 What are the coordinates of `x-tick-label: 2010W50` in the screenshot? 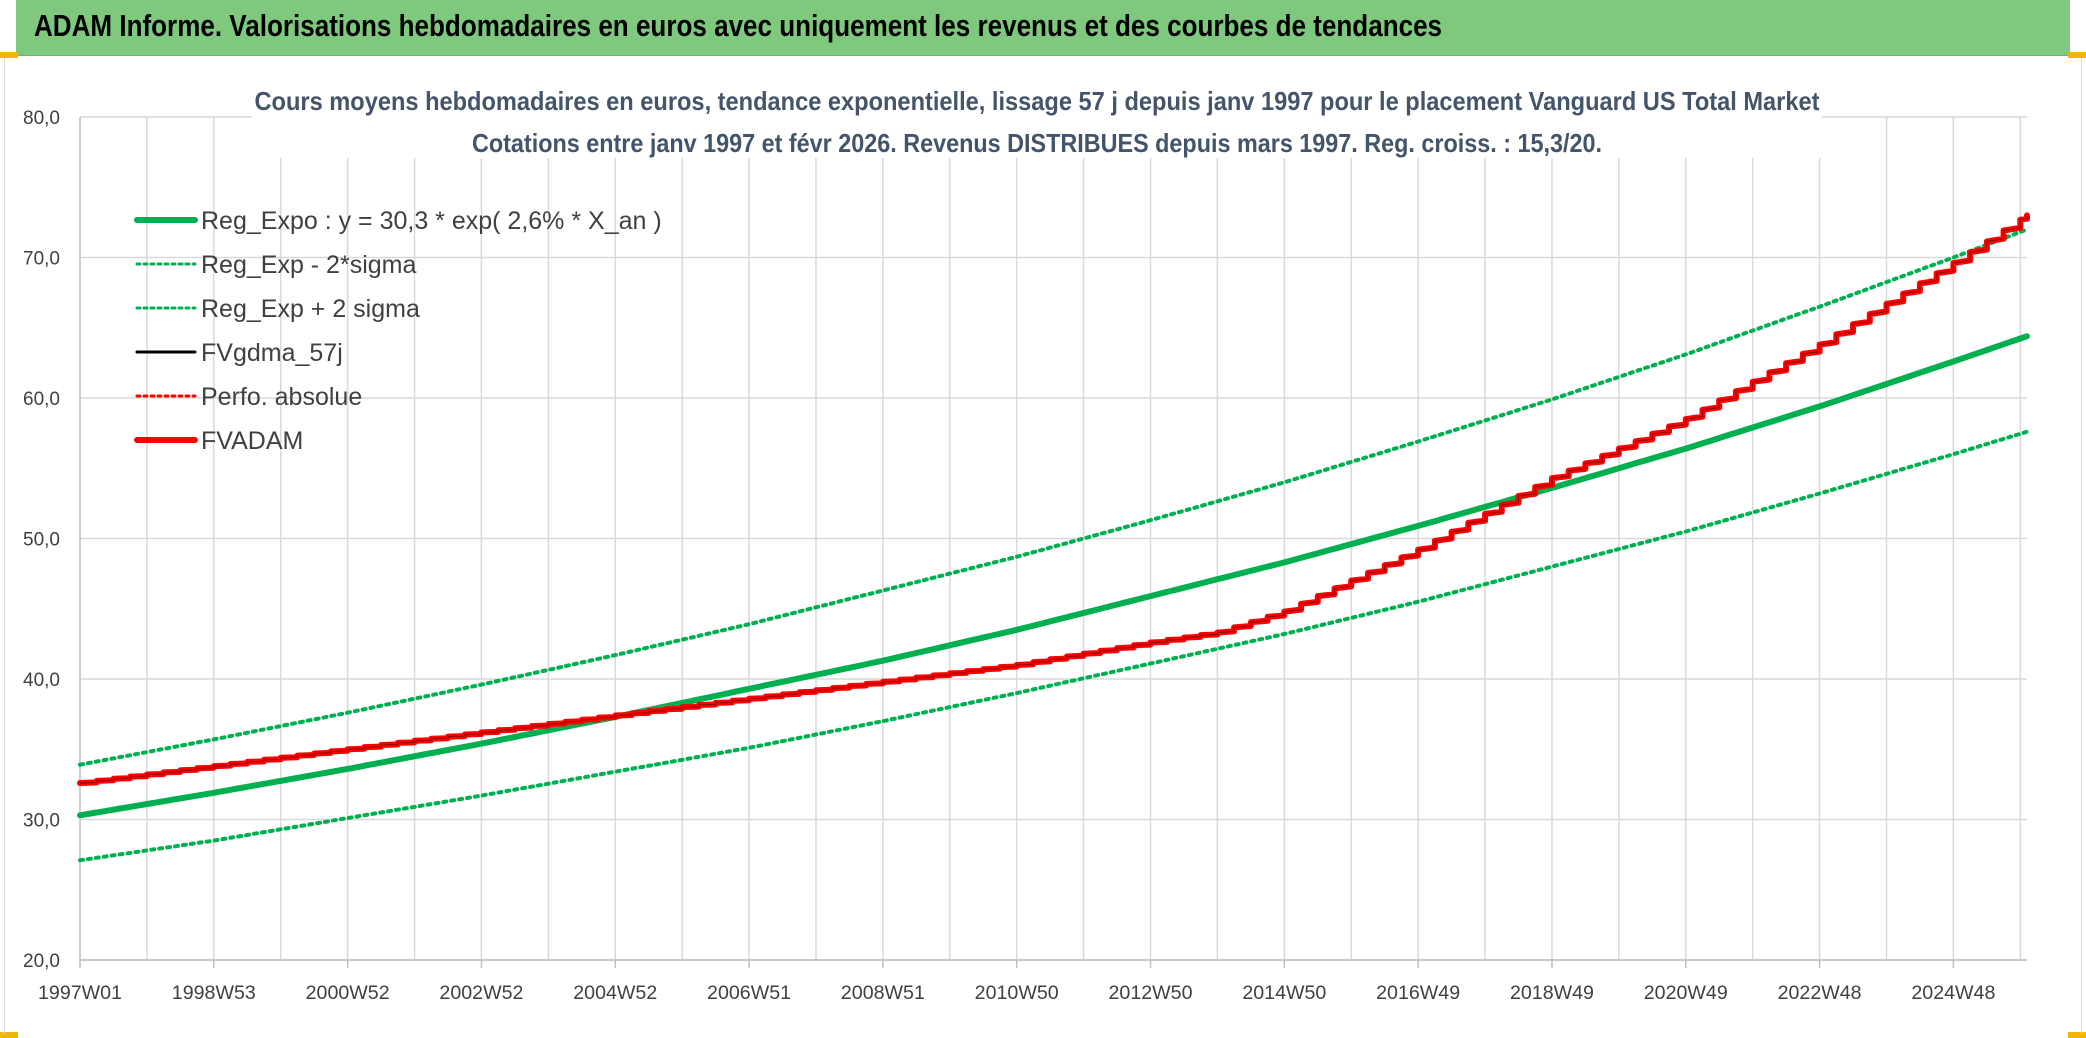 It's located at (1017, 993).